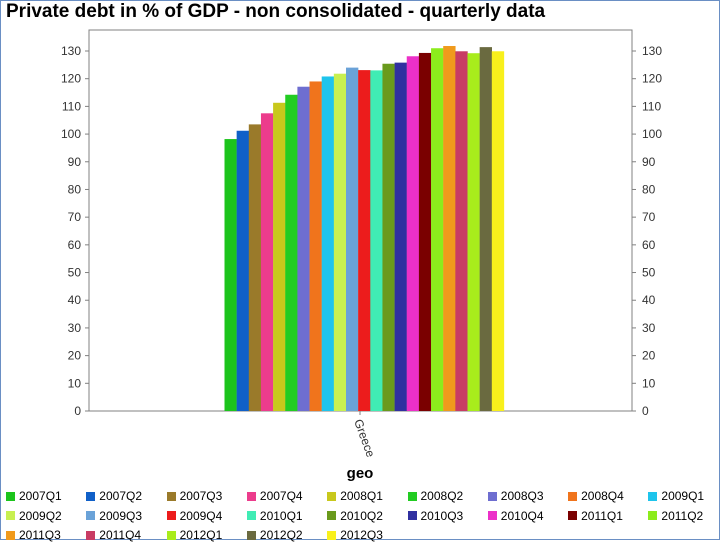  I want to click on bar-2012Q3, so click(498, 231).